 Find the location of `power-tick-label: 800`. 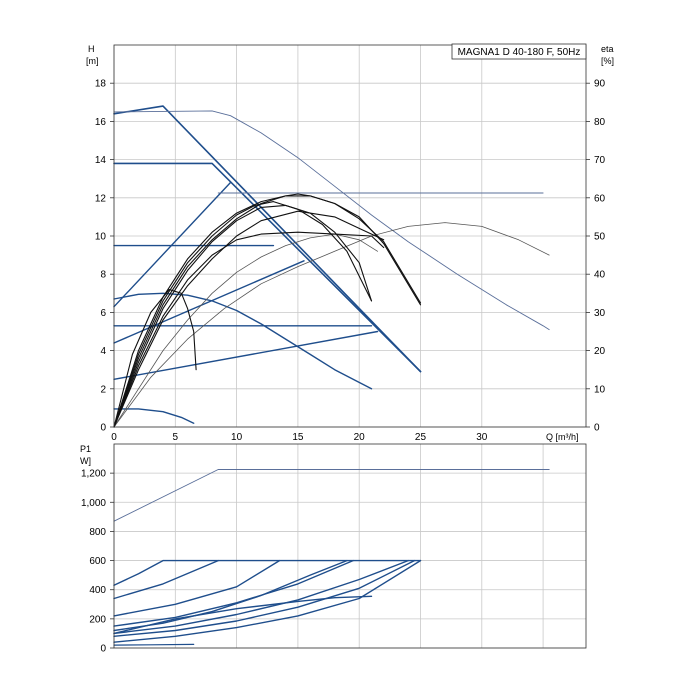

power-tick-label: 800 is located at coordinates (97, 532).